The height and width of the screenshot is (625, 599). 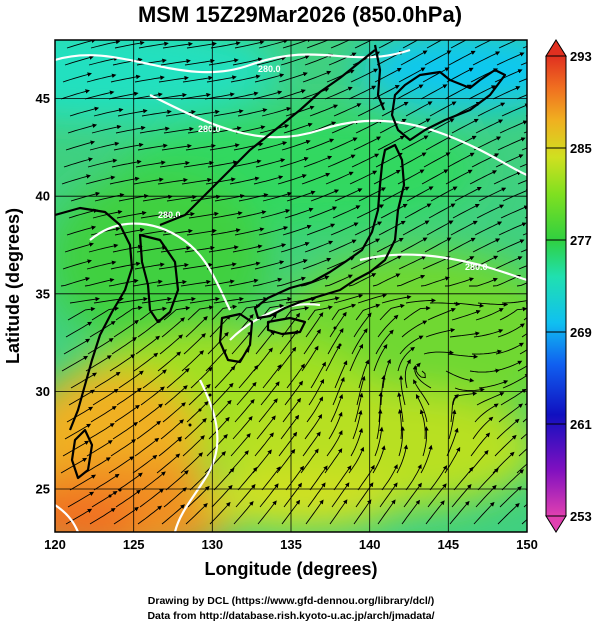 What do you see at coordinates (556, 286) in the screenshot?
I see `colorbar-body` at bounding box center [556, 286].